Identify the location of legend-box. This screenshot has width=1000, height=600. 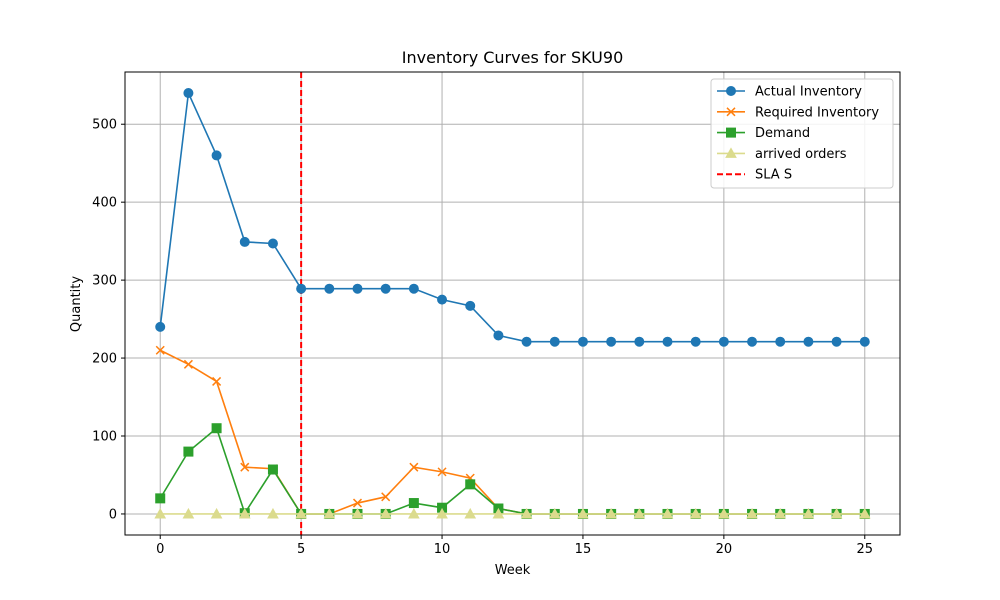
(802, 133).